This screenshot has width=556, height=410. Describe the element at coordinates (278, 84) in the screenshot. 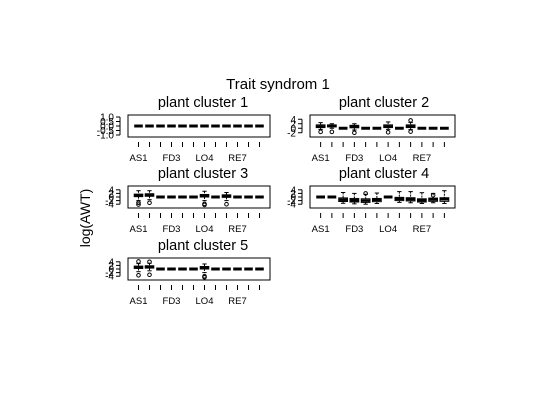

I see `figure-title: Trait syndrom 1` at that location.